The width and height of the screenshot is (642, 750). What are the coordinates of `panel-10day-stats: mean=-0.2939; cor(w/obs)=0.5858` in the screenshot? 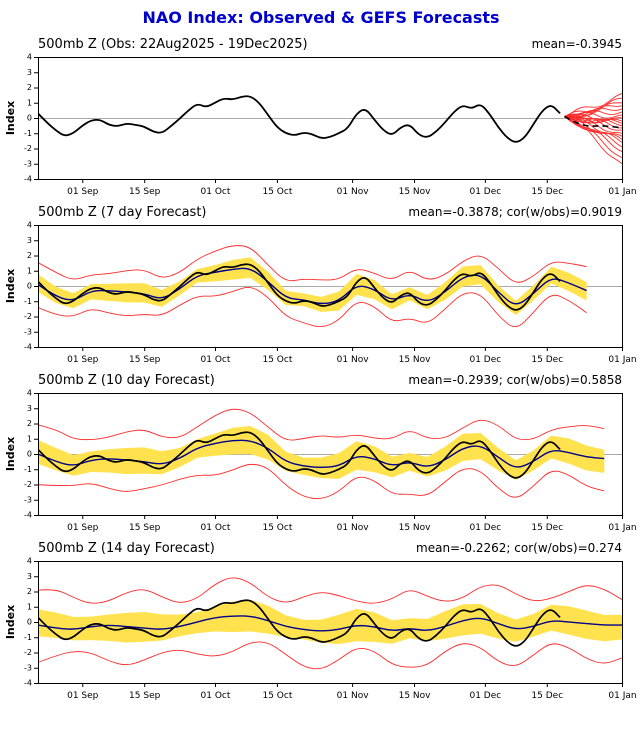 It's located at (515, 380).